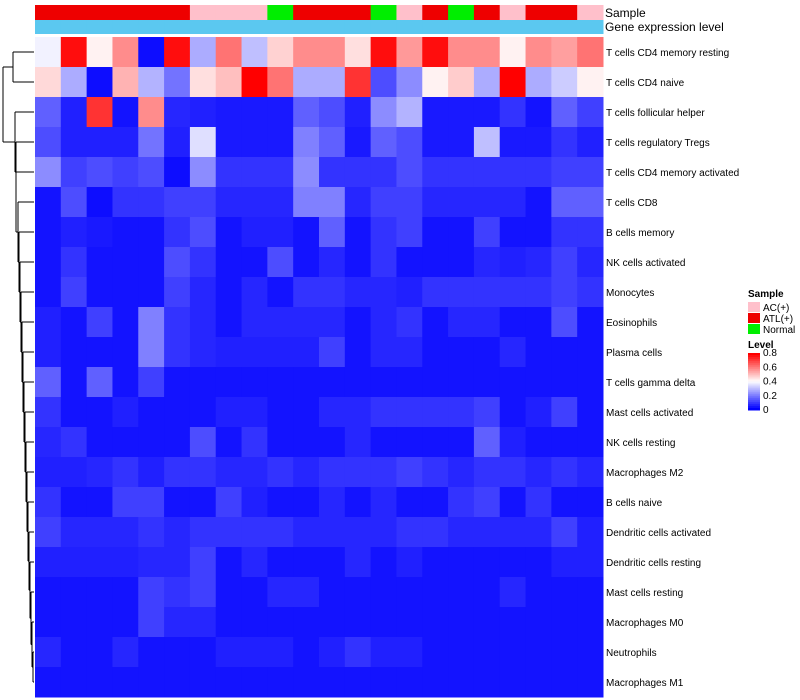 This screenshot has height=700, width=800. I want to click on legend-level-gradient, so click(754, 382).